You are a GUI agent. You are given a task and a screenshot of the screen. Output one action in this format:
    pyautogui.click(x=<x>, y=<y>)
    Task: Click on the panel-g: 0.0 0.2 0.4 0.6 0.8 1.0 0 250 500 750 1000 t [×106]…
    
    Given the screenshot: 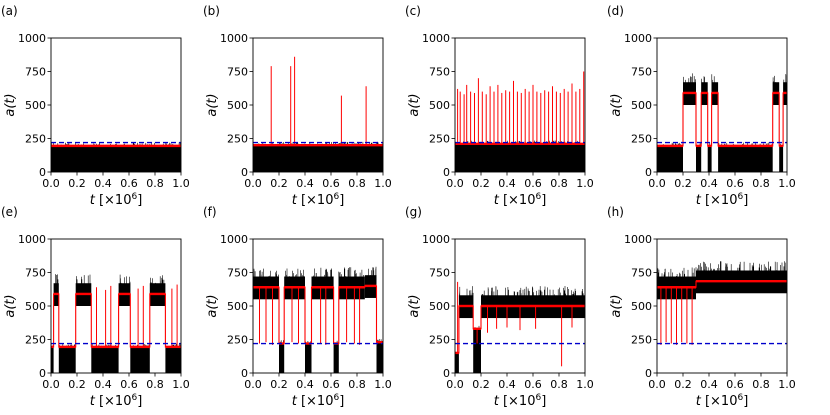 What is the action you would take?
    pyautogui.click(x=499, y=307)
    